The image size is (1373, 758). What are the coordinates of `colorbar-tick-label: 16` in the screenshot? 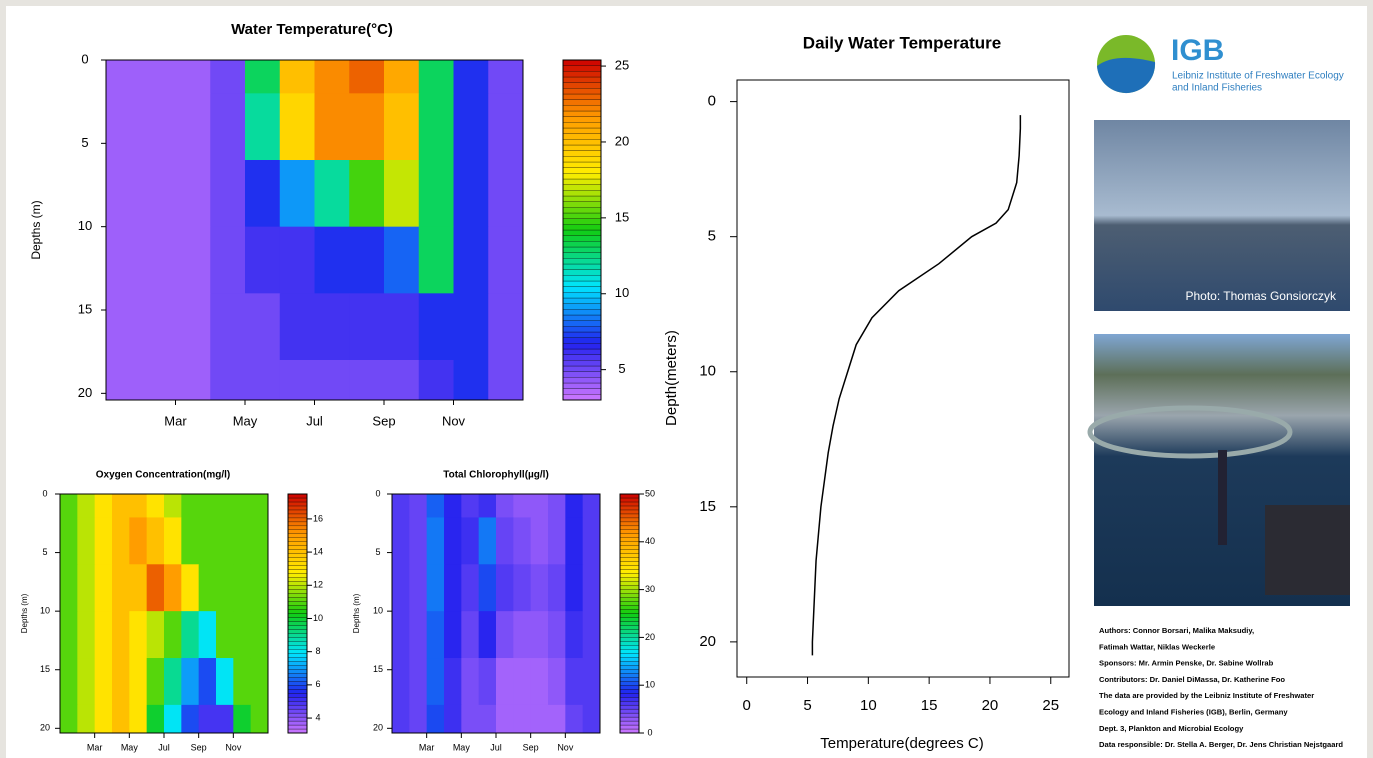 It's located at (318, 518).